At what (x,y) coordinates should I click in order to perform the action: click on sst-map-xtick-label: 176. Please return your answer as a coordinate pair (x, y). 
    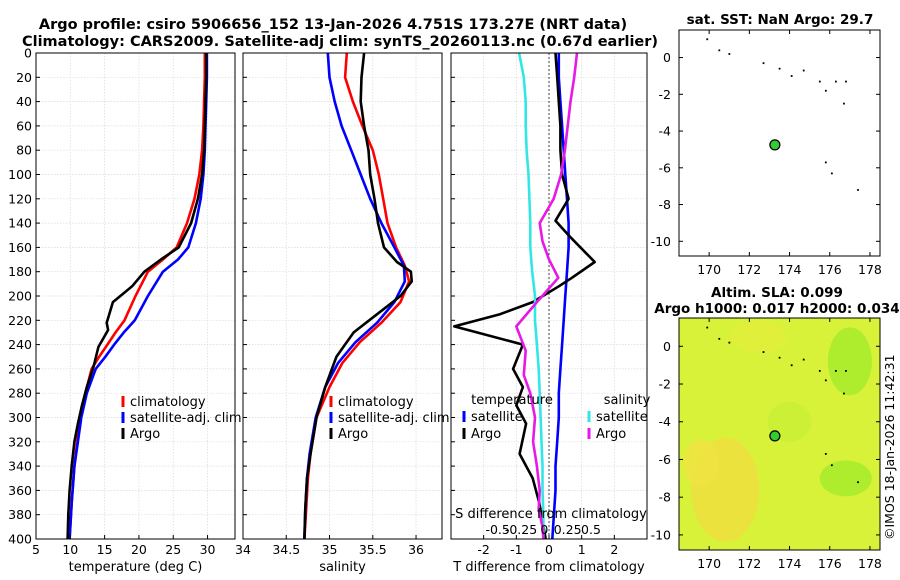
    Looking at the image, I should click on (830, 269).